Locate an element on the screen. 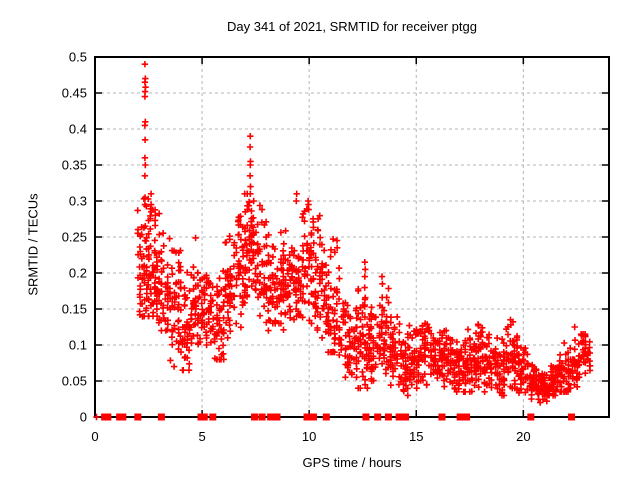  y-tick-label: 0 is located at coordinates (83, 417).